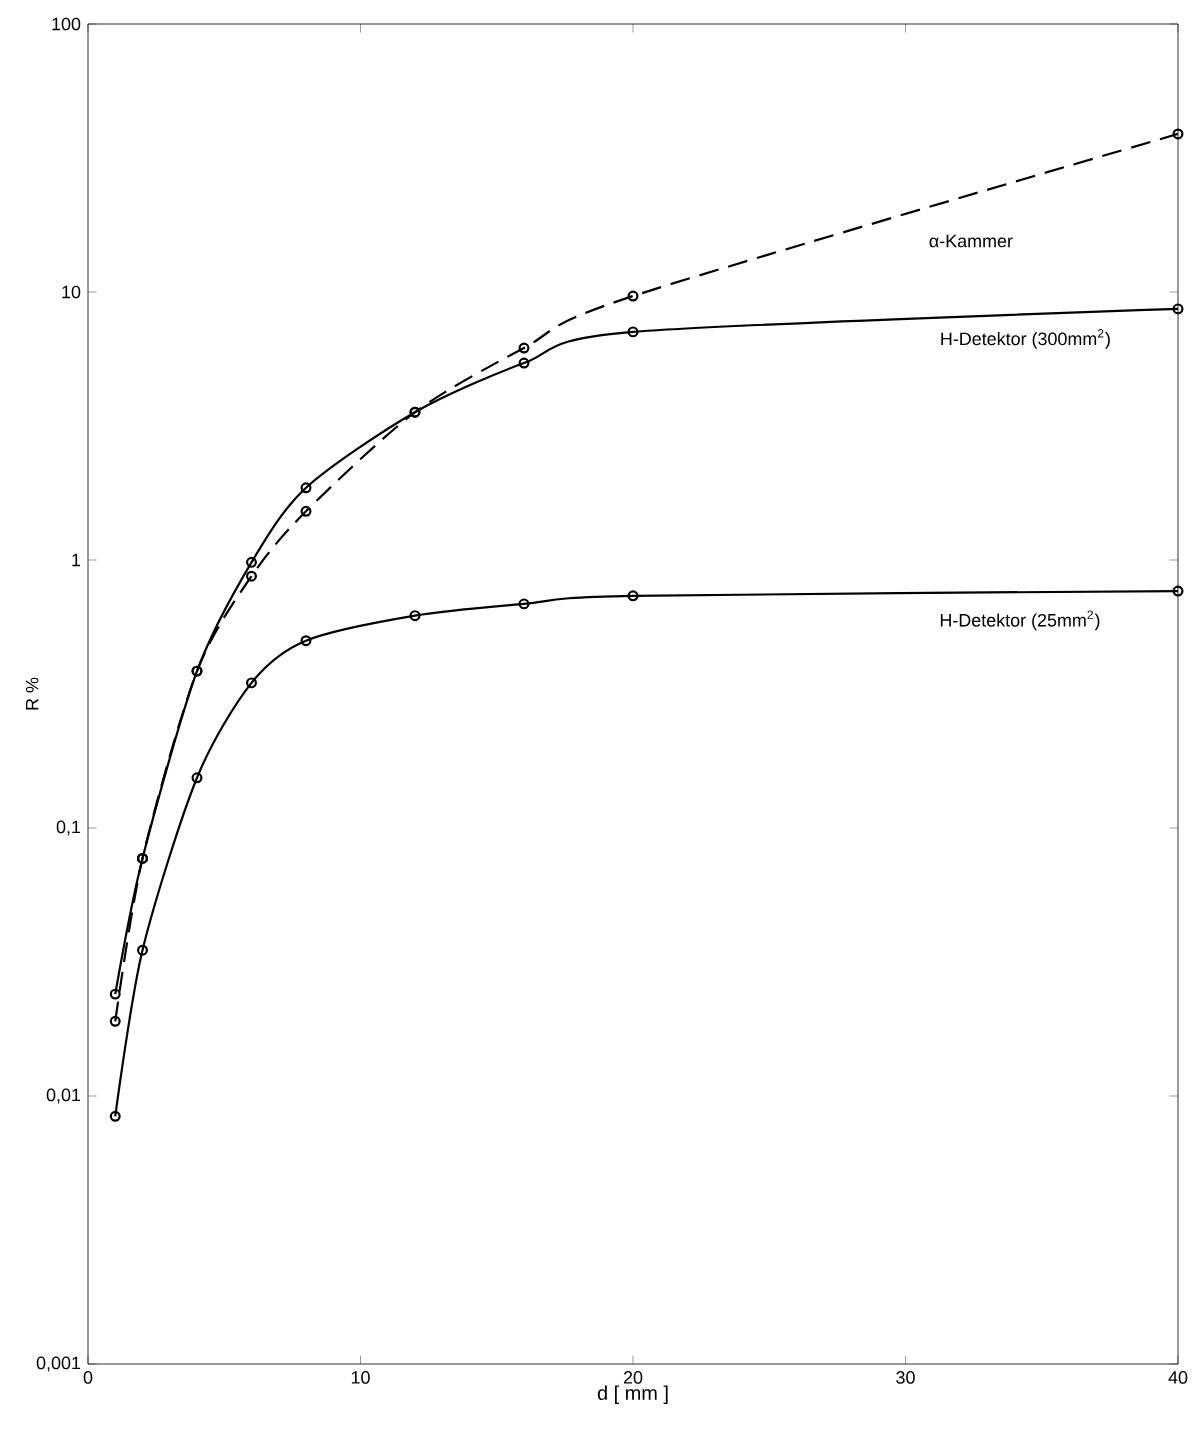  I want to click on x-tick-label: 20, so click(633, 1377).